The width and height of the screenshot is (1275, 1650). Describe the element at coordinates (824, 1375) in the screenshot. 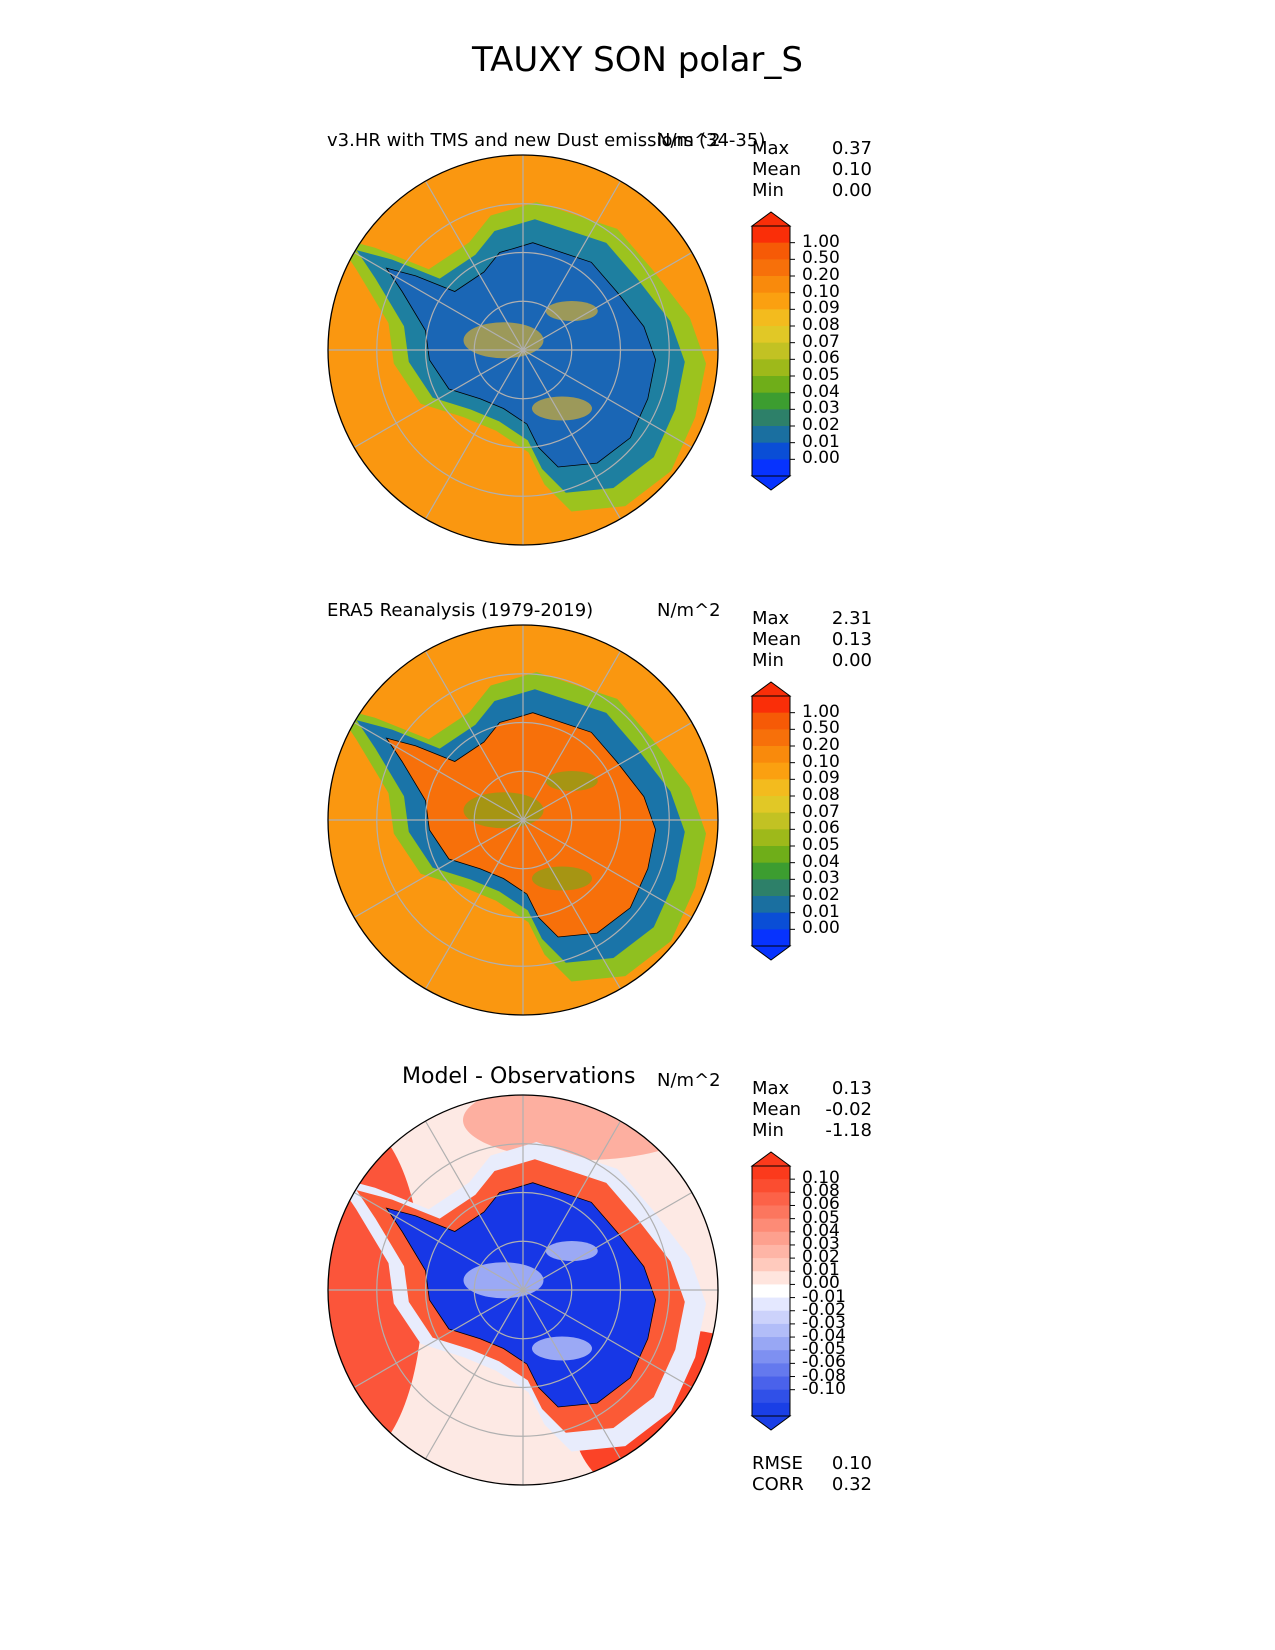

I see `colorbar-tick-label: -0.08` at that location.